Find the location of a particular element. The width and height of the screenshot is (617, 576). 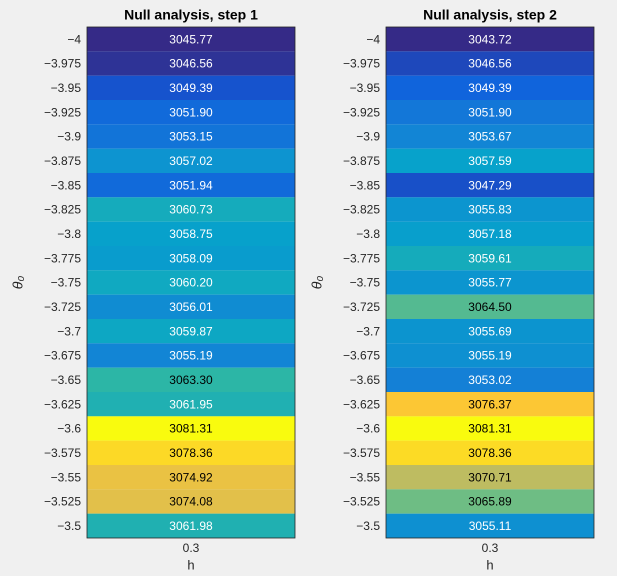

cell-label: 3059.61 is located at coordinates (490, 258).